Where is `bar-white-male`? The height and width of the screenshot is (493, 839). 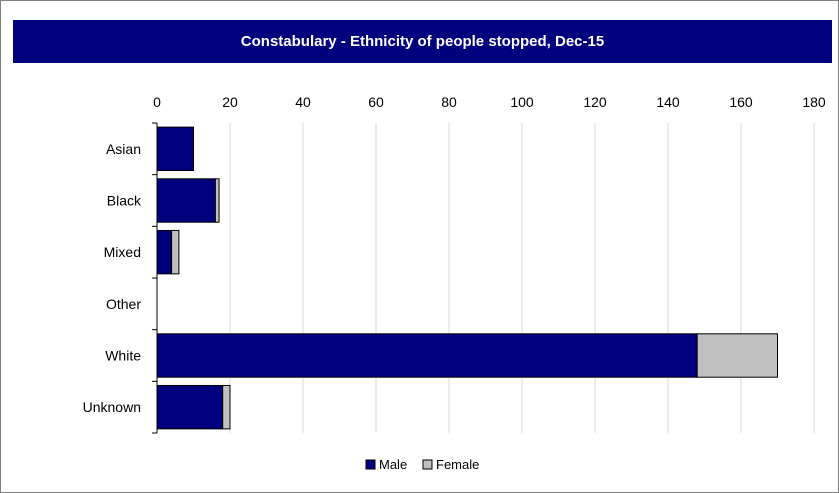 bar-white-male is located at coordinates (427, 355).